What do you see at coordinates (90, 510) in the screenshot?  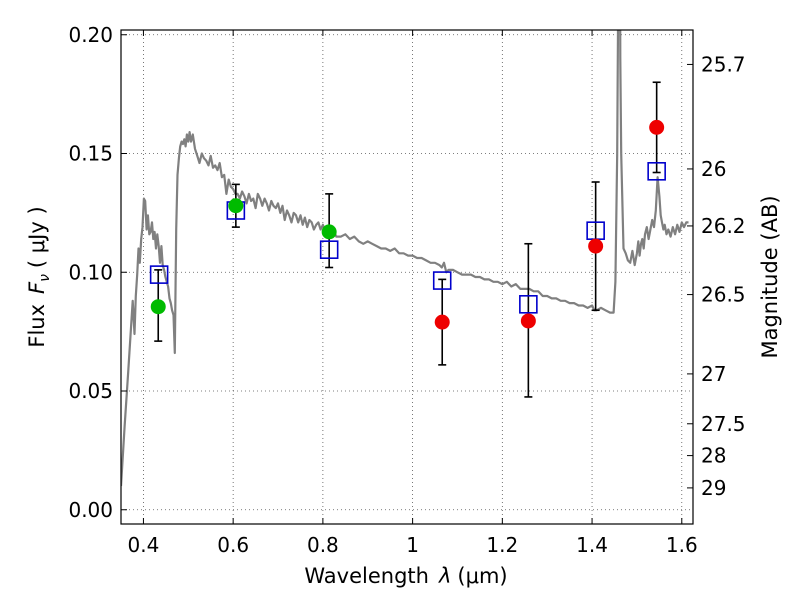 I see `y-tick-label: 0.00` at bounding box center [90, 510].